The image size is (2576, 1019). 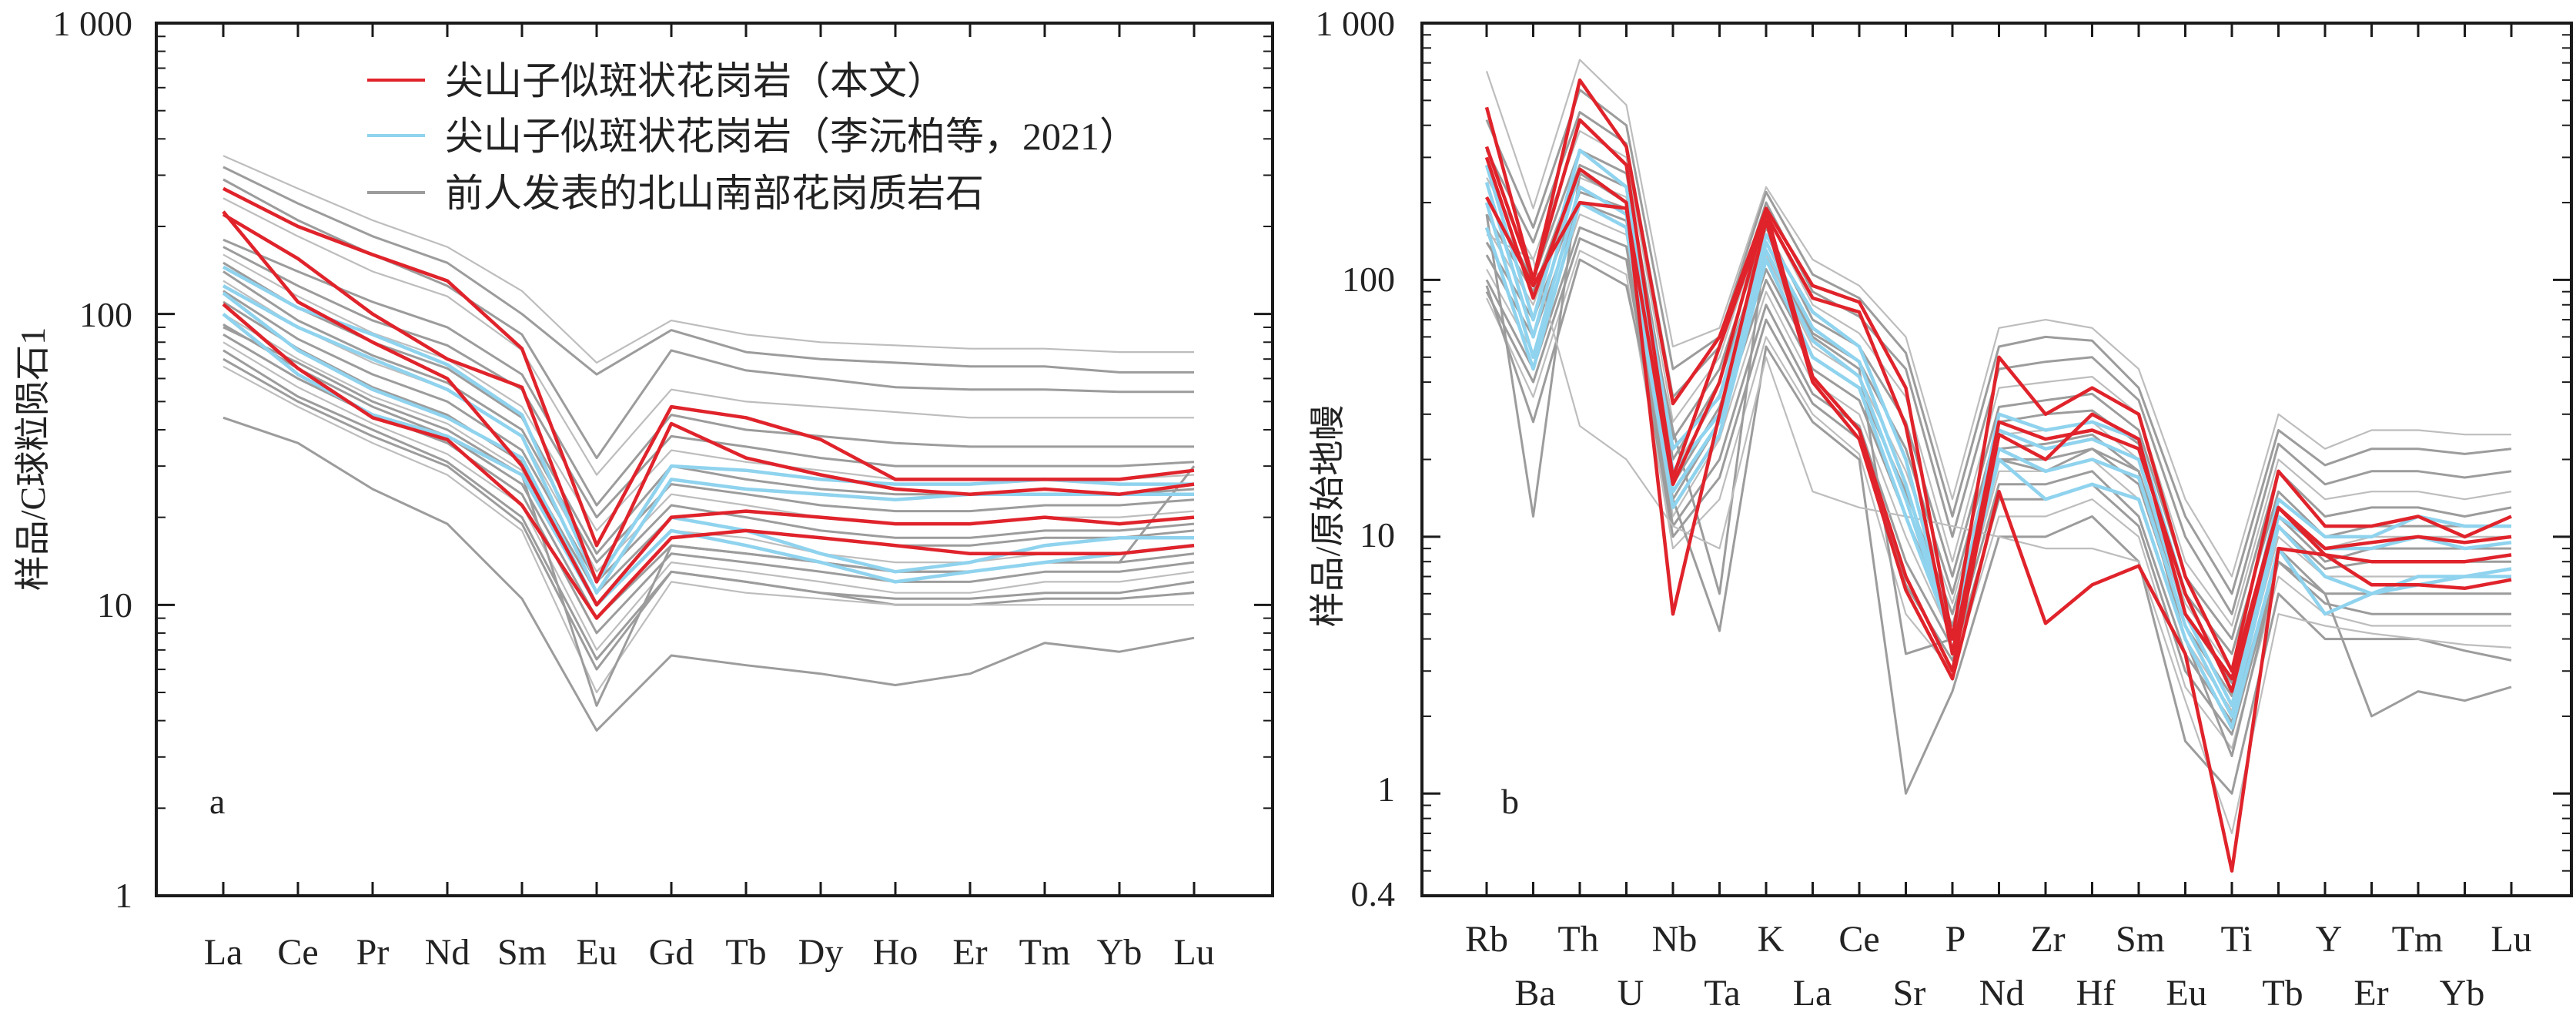 I want to click on panel-a-ytick-10: 10, so click(x=114, y=605).